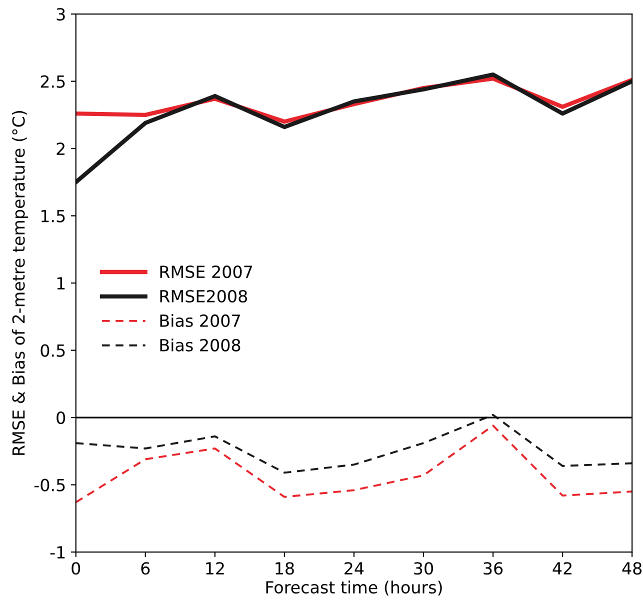  What do you see at coordinates (423, 568) in the screenshot?
I see `x-tick-label: 30` at bounding box center [423, 568].